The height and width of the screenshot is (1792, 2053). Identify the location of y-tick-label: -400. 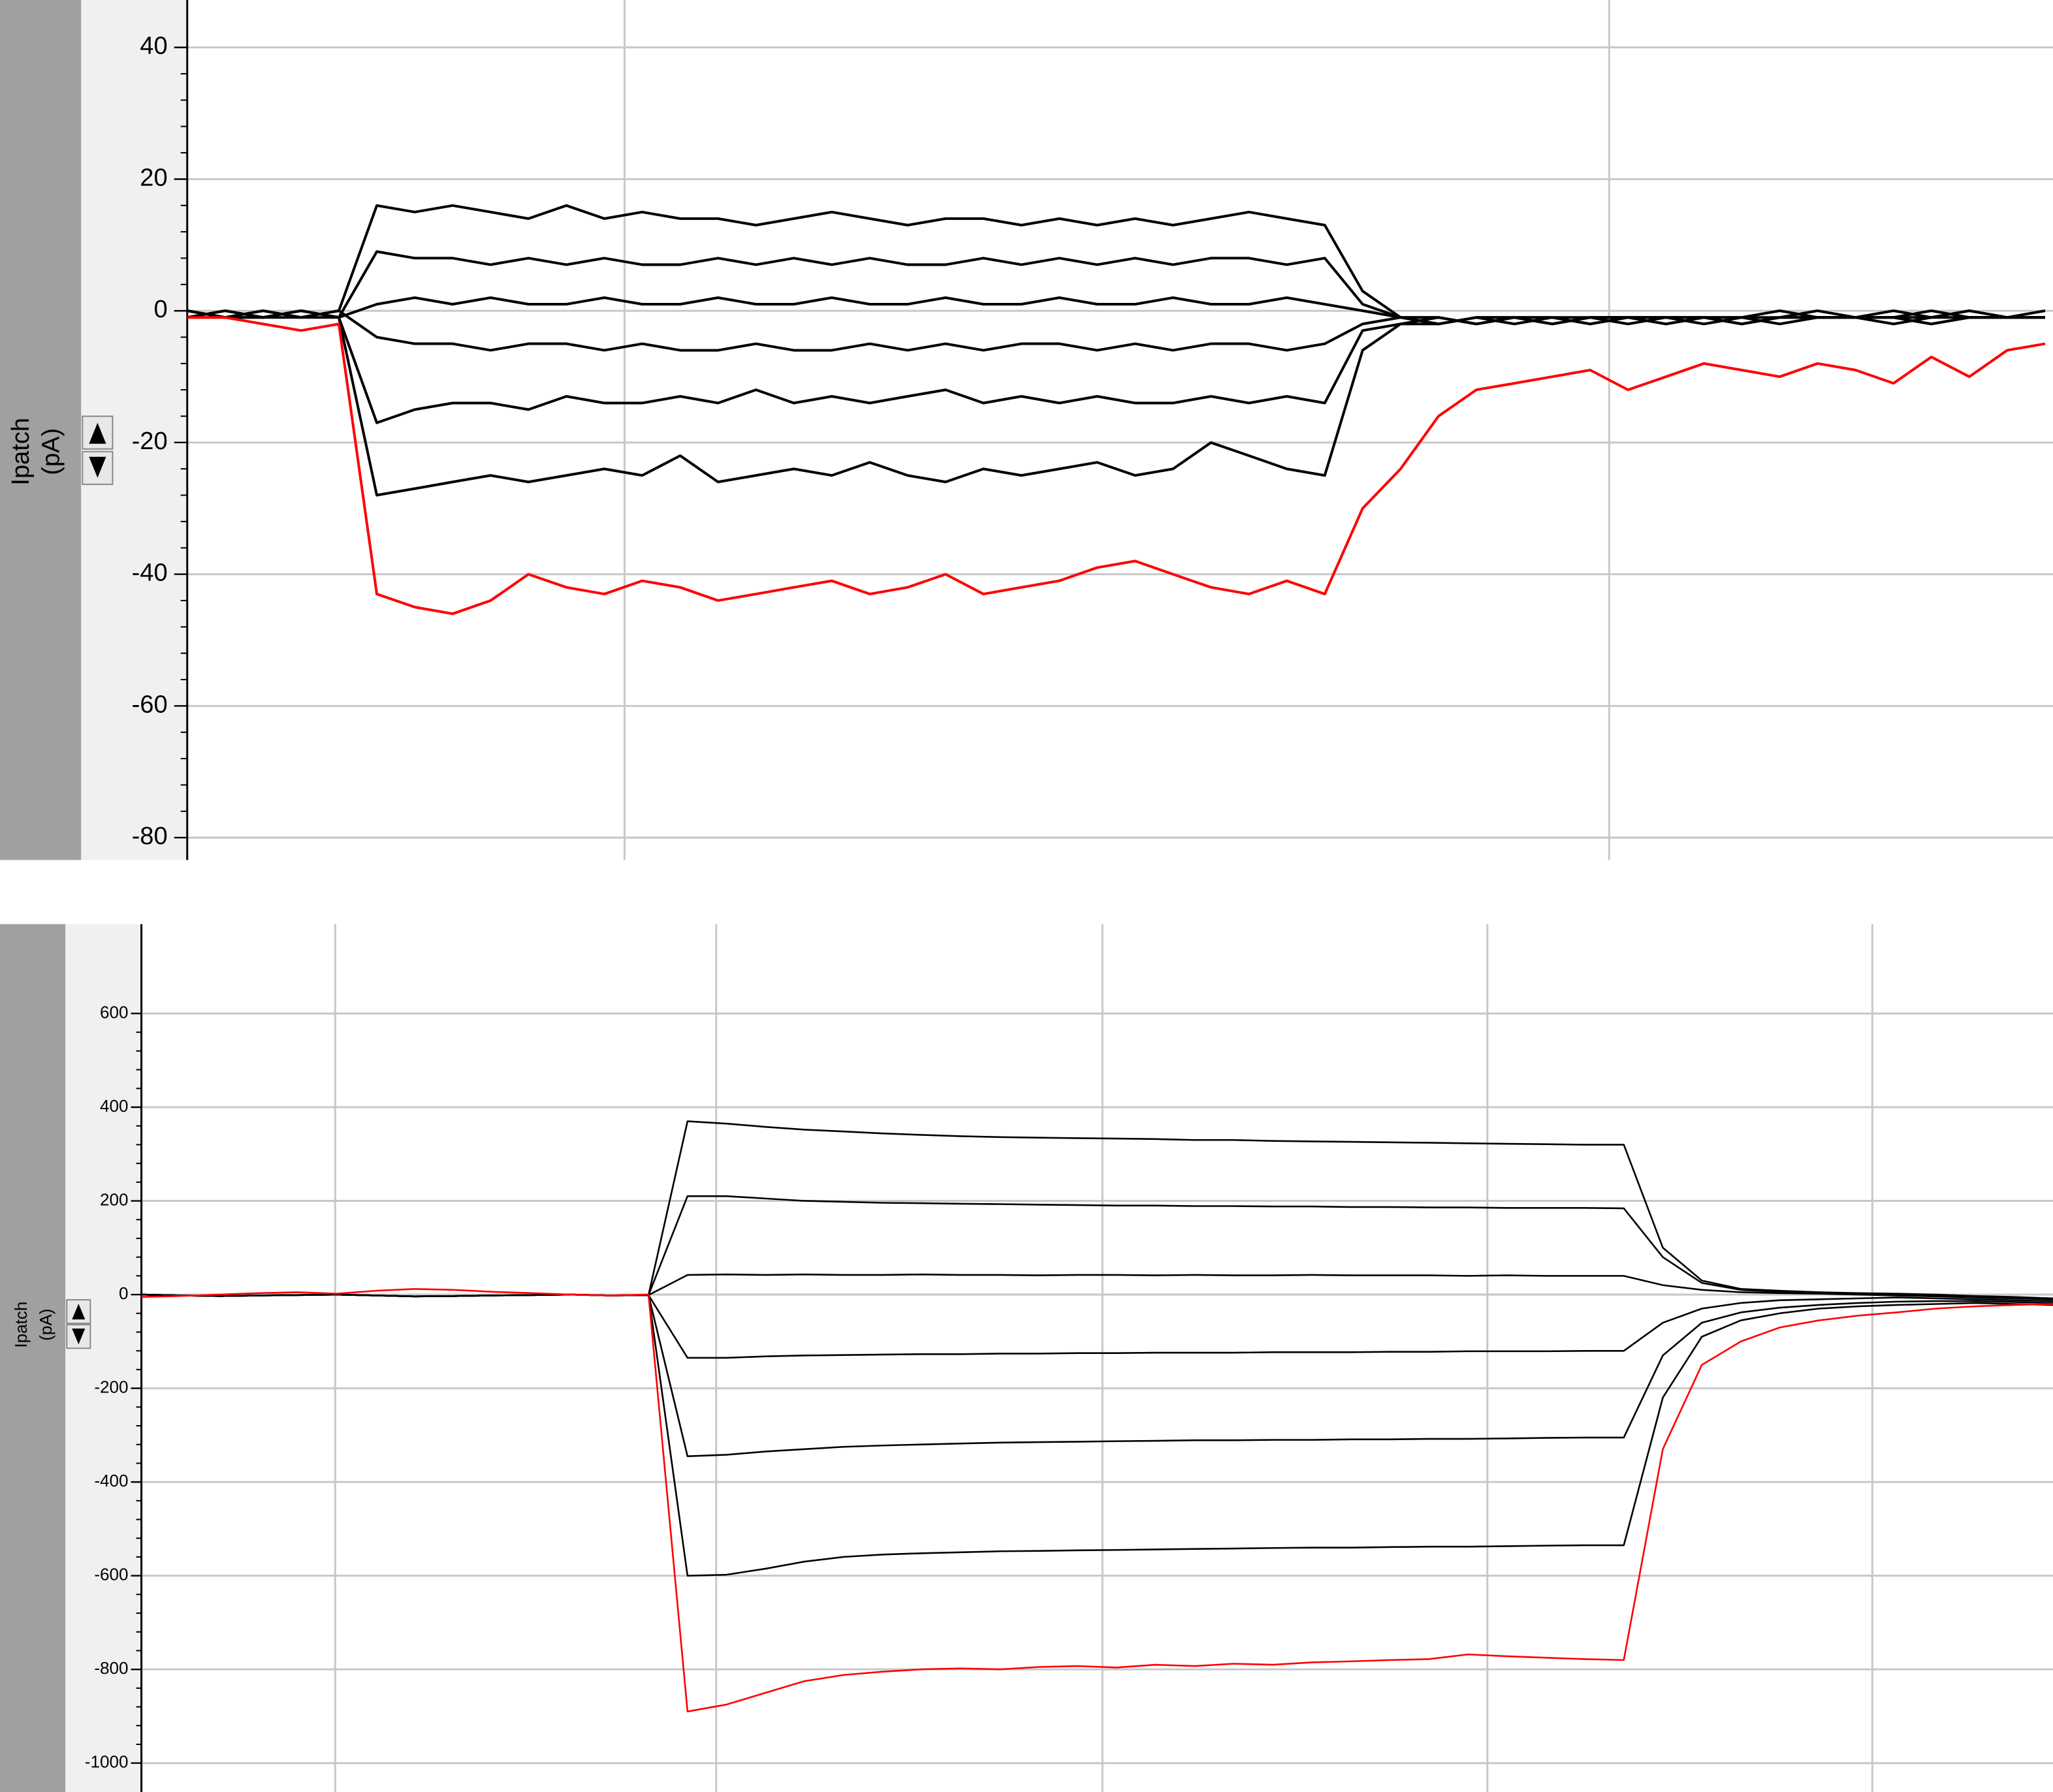
(111, 1480).